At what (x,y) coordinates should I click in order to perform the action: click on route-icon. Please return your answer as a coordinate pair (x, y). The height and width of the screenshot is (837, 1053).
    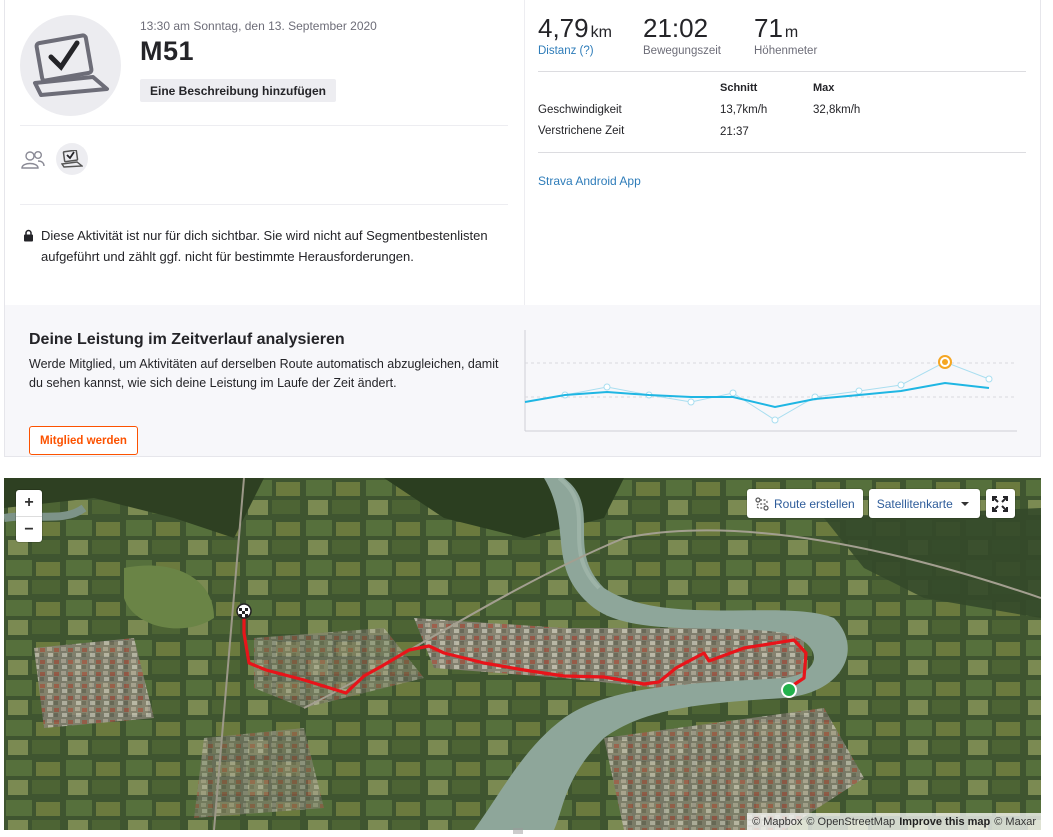
    Looking at the image, I should click on (762, 503).